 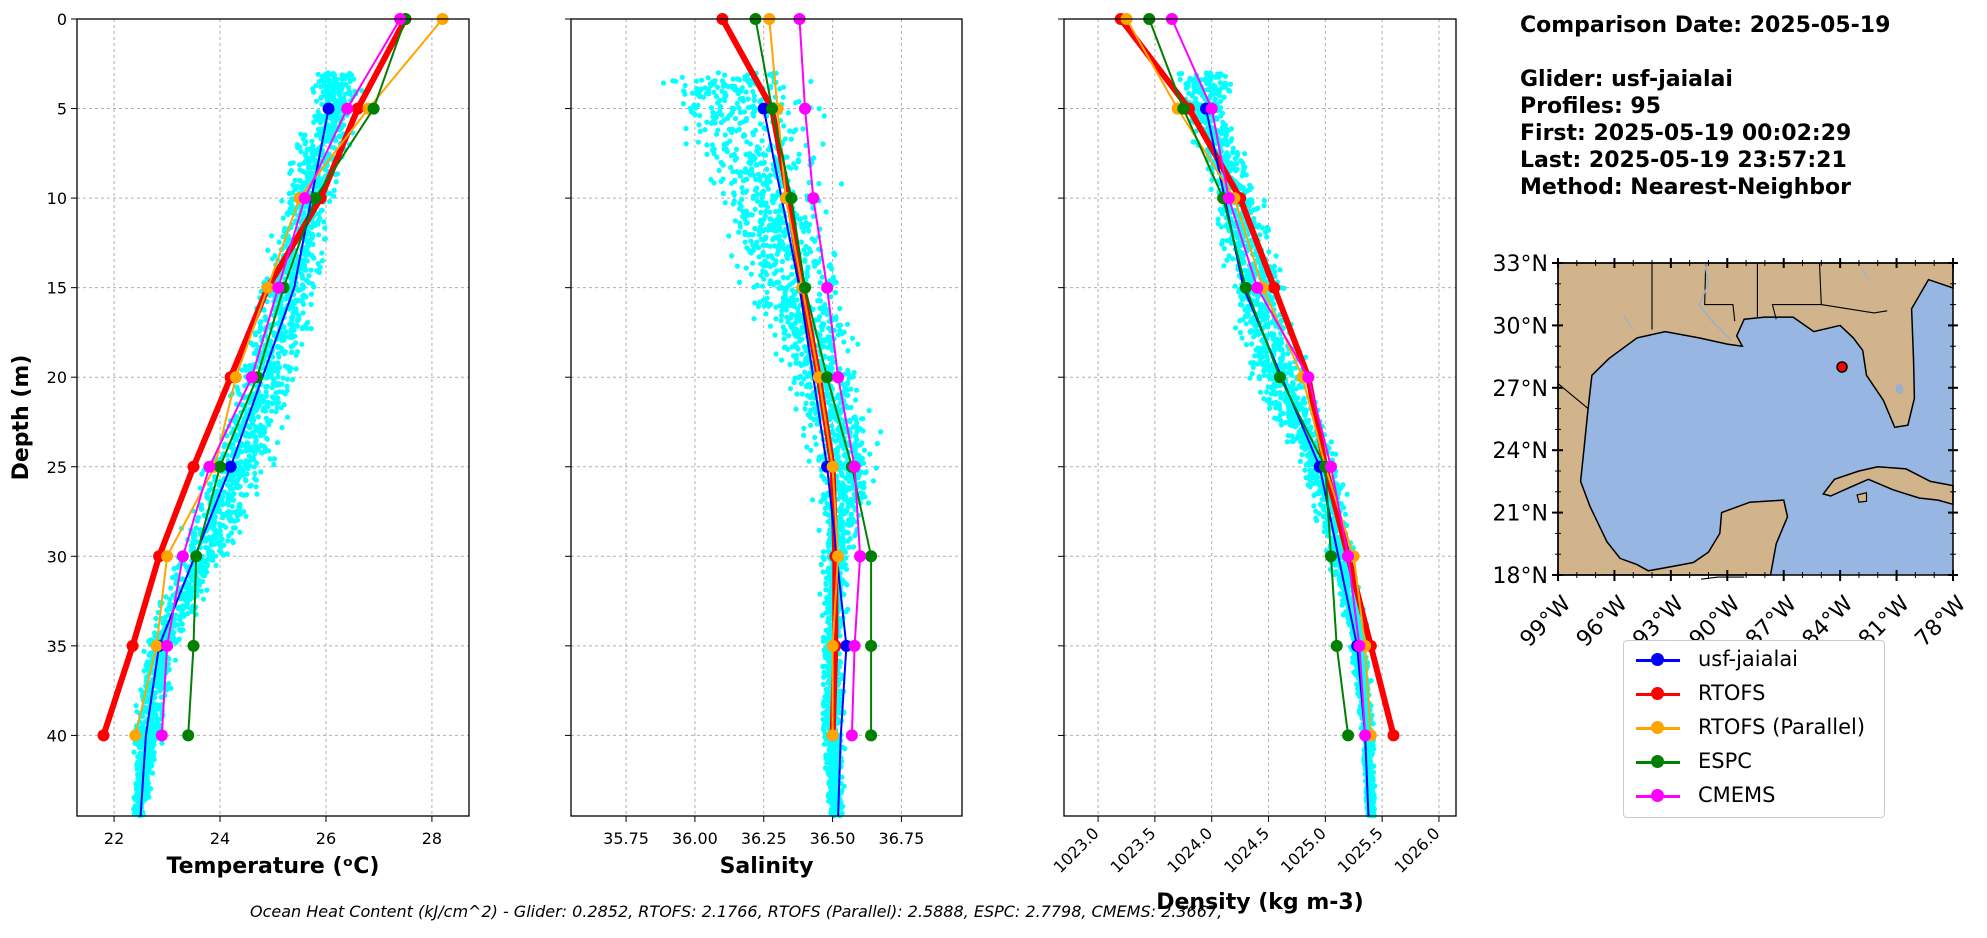 What do you see at coordinates (833, 838) in the screenshot?
I see `x-tick-label: 36.50` at bounding box center [833, 838].